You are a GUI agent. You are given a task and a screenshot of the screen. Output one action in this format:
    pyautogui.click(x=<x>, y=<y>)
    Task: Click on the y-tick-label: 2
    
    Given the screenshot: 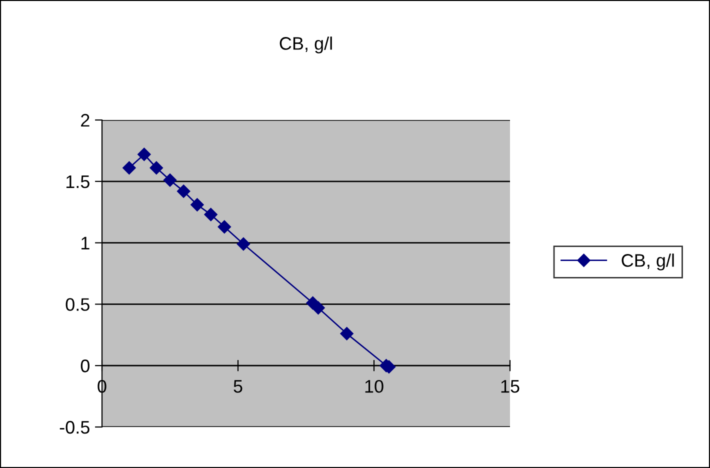 What is the action you would take?
    pyautogui.click(x=85, y=120)
    